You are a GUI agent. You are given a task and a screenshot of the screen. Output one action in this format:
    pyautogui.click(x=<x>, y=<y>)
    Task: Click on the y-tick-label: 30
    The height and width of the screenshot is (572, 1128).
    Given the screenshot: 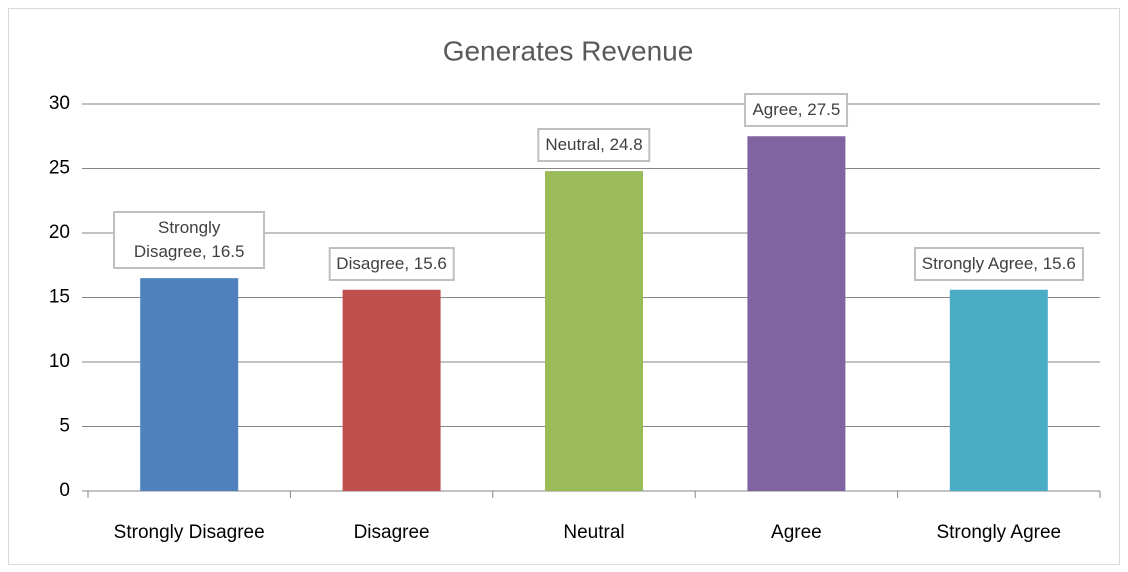 What is the action you would take?
    pyautogui.click(x=59, y=103)
    